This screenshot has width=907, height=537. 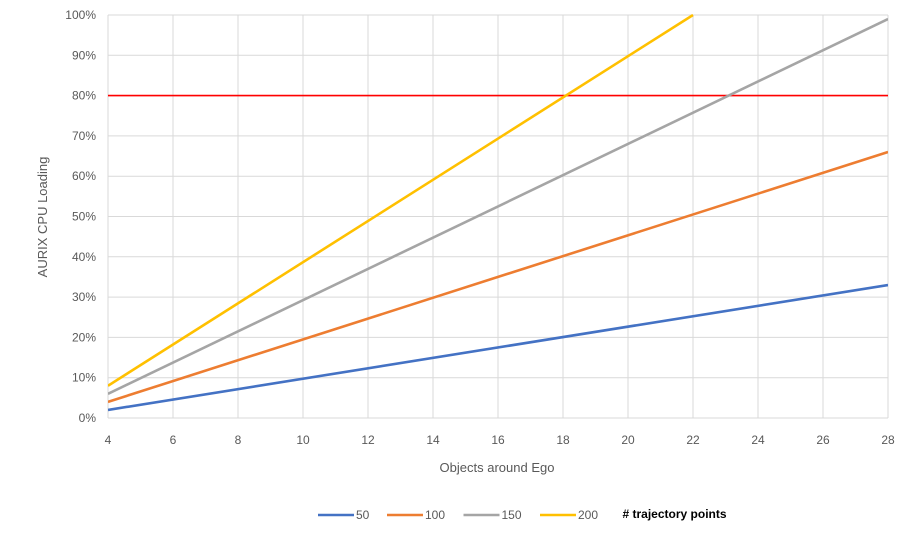 I want to click on x-tick-label: 28, so click(x=888, y=440).